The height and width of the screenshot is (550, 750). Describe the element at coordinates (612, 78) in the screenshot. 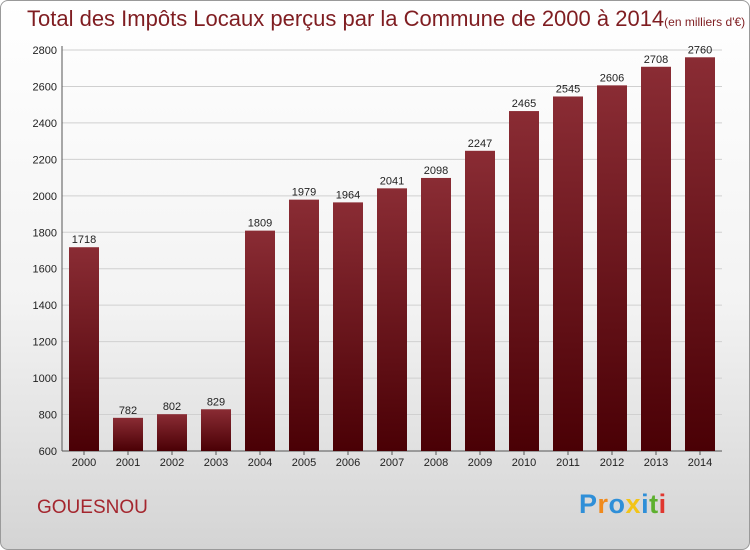

I see `bar-value-label: 2606` at that location.